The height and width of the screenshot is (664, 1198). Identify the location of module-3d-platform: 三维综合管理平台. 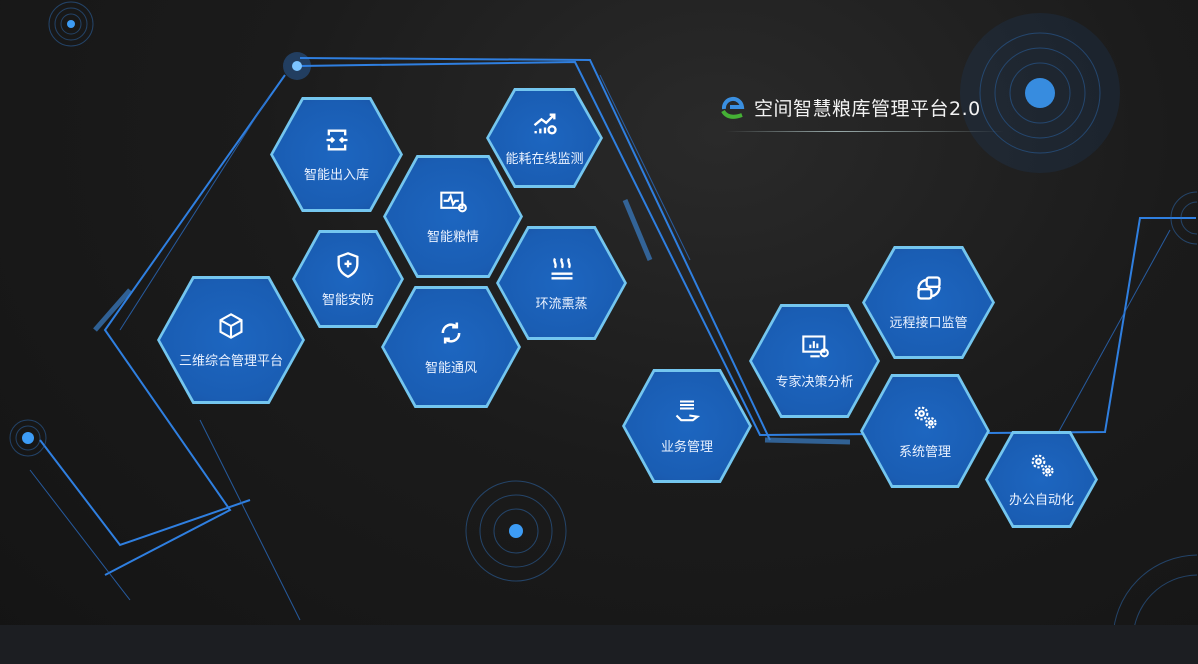
(231, 340).